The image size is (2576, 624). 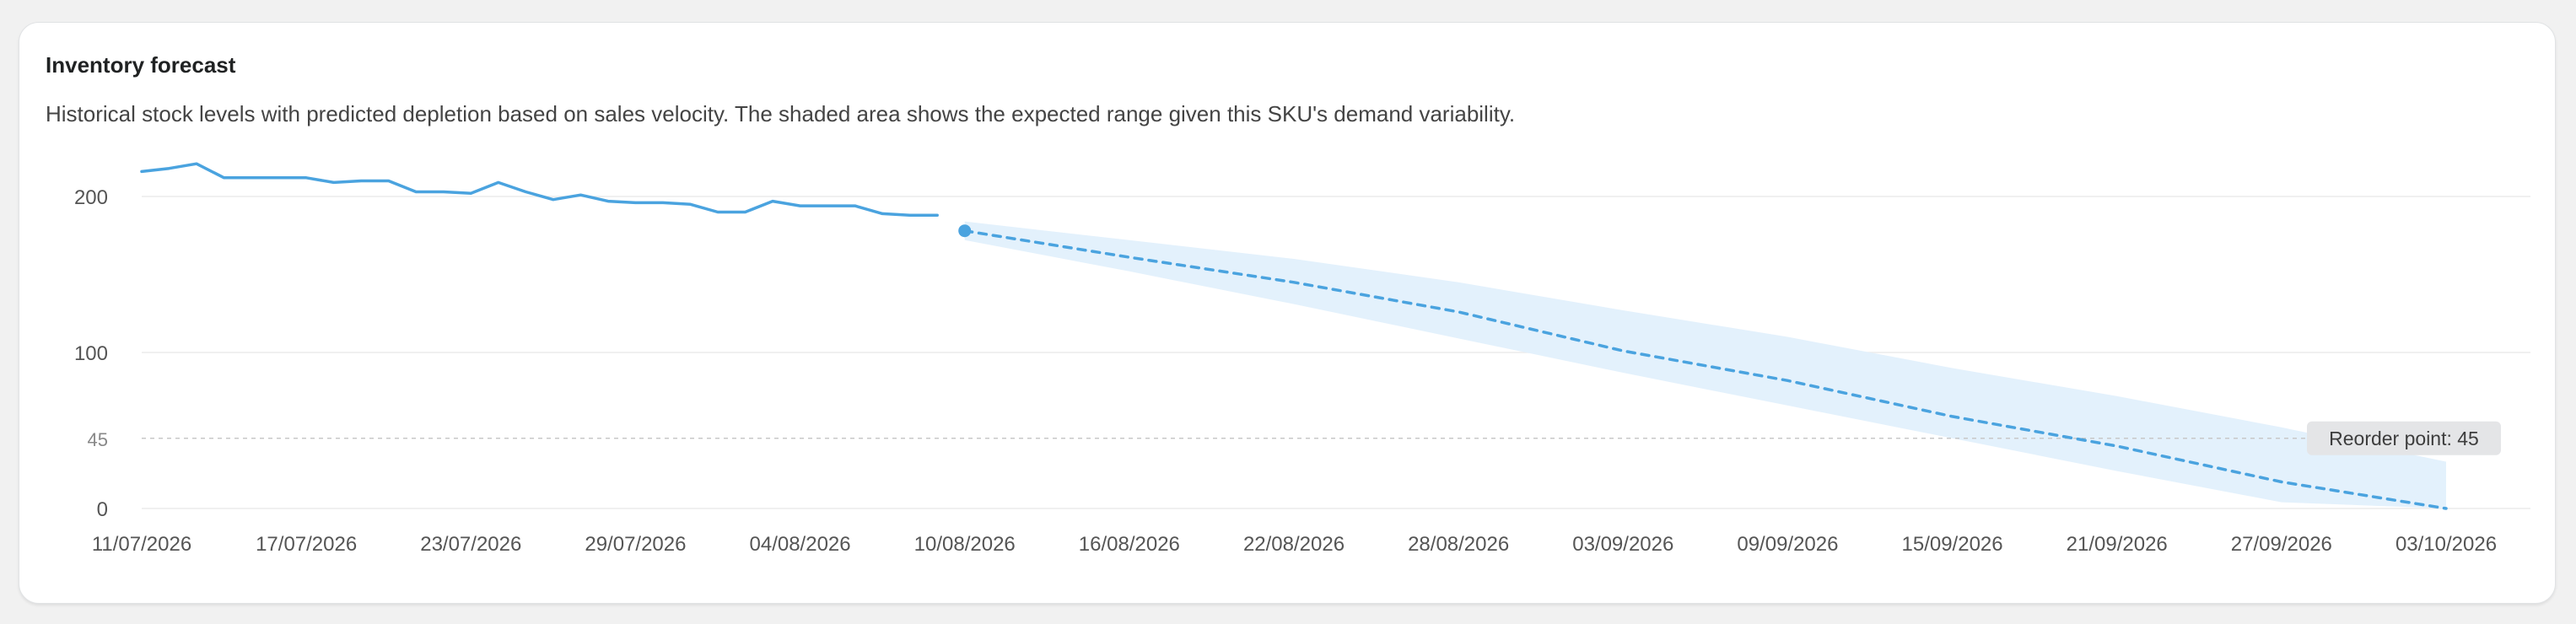 What do you see at coordinates (965, 231) in the screenshot?
I see `current-stock-point` at bounding box center [965, 231].